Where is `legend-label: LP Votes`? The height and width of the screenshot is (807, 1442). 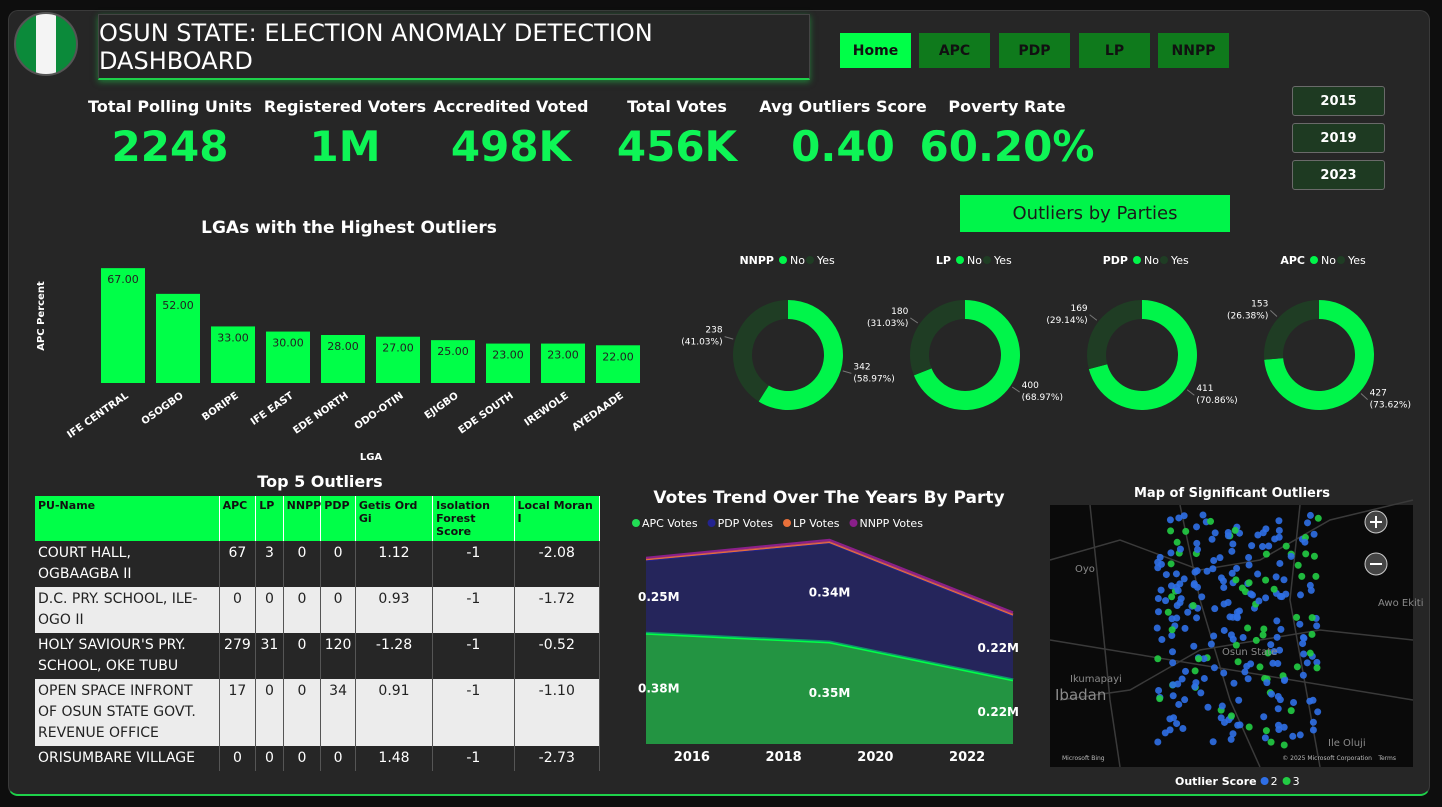
legend-label: LP Votes is located at coordinates (816, 523).